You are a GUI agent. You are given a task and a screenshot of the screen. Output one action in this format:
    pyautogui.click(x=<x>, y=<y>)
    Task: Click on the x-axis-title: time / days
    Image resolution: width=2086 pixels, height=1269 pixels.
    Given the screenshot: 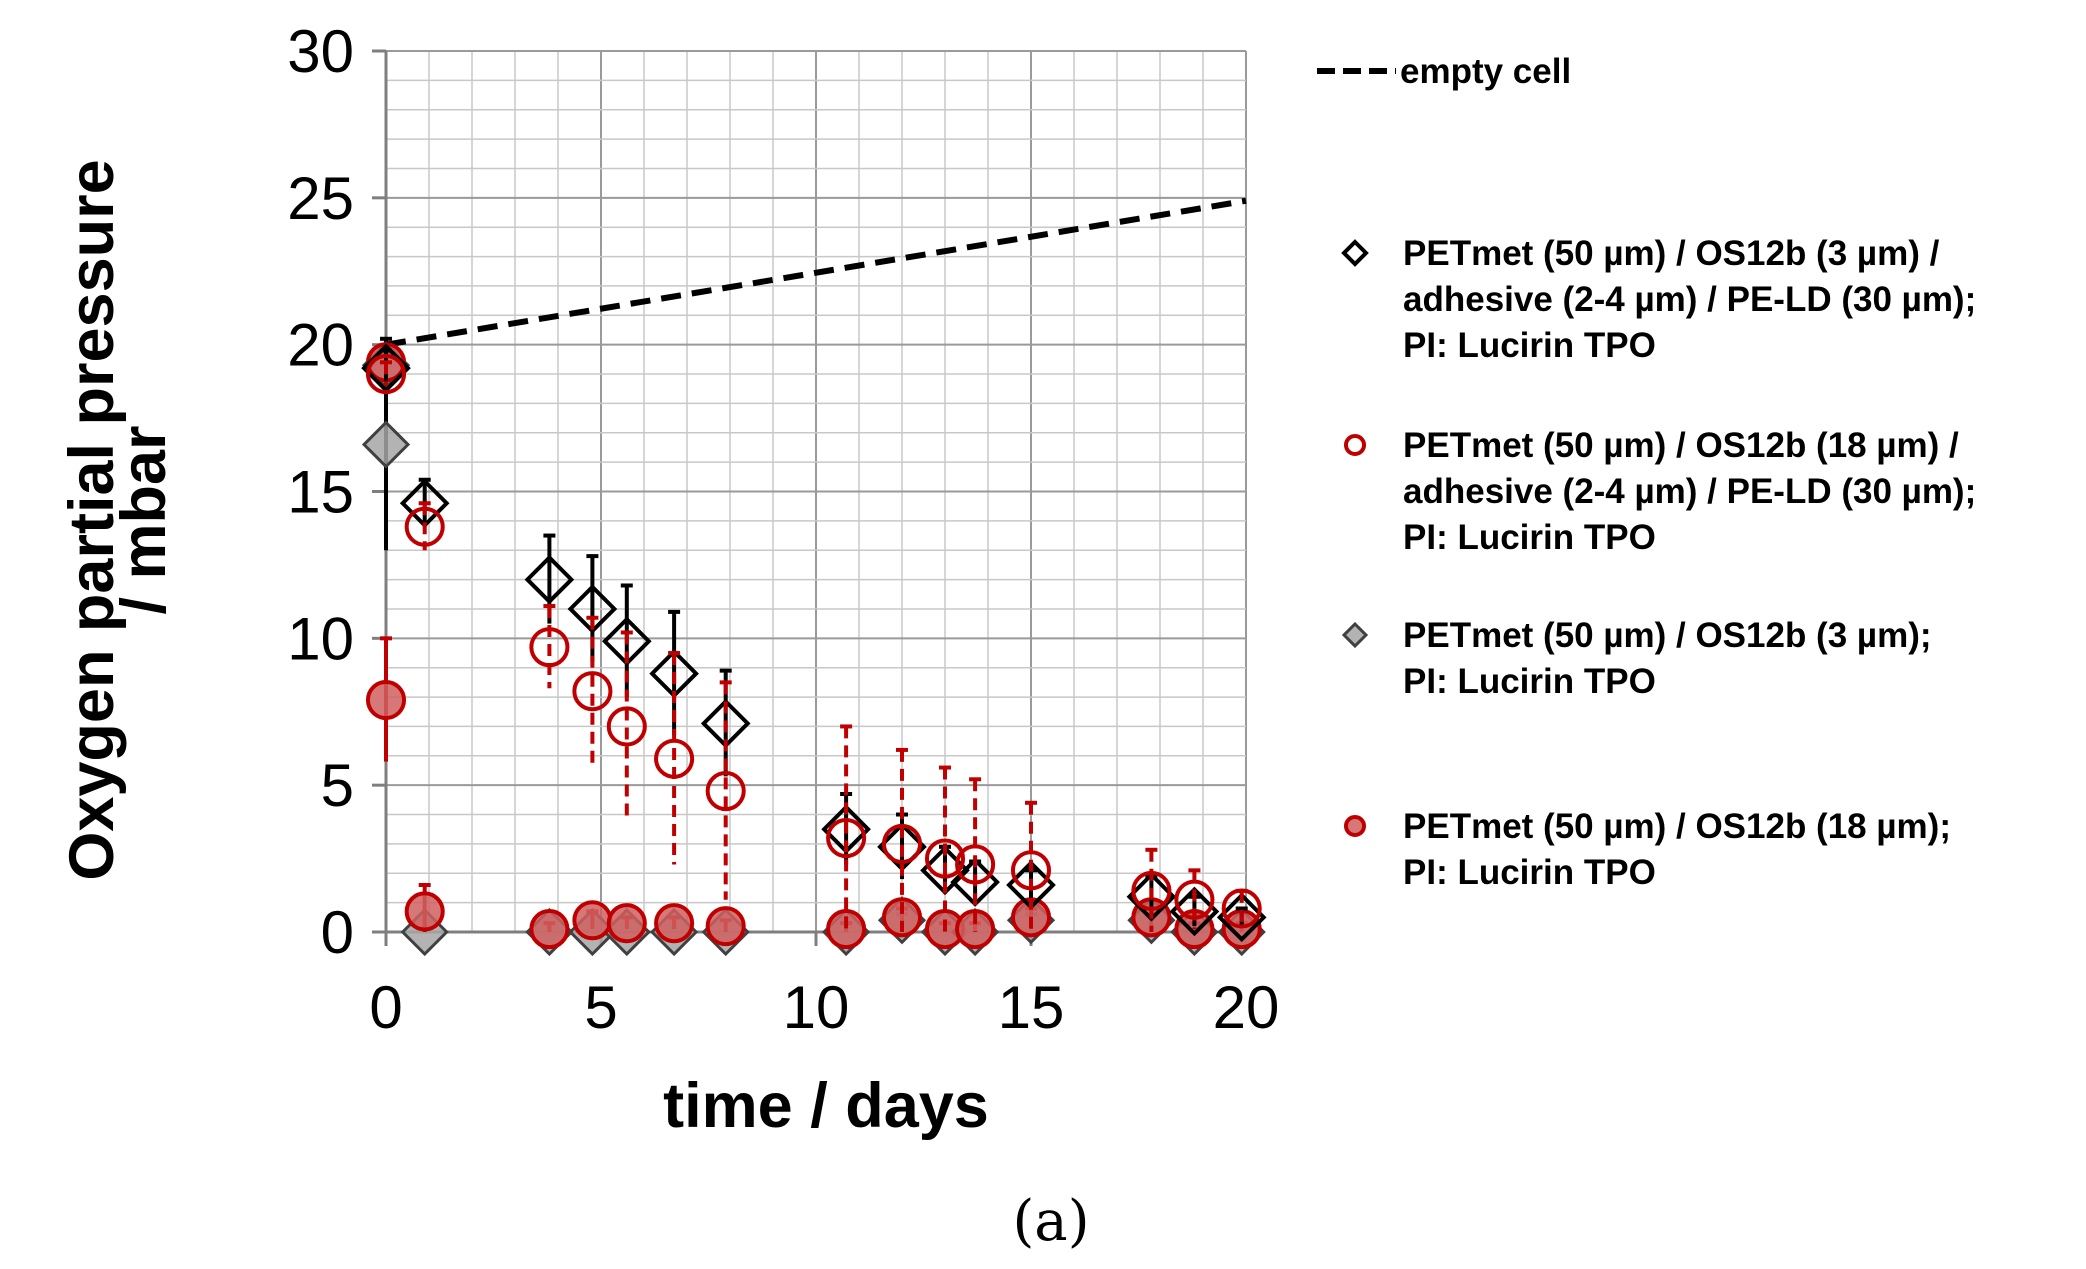 What is the action you would take?
    pyautogui.click(x=826, y=1106)
    